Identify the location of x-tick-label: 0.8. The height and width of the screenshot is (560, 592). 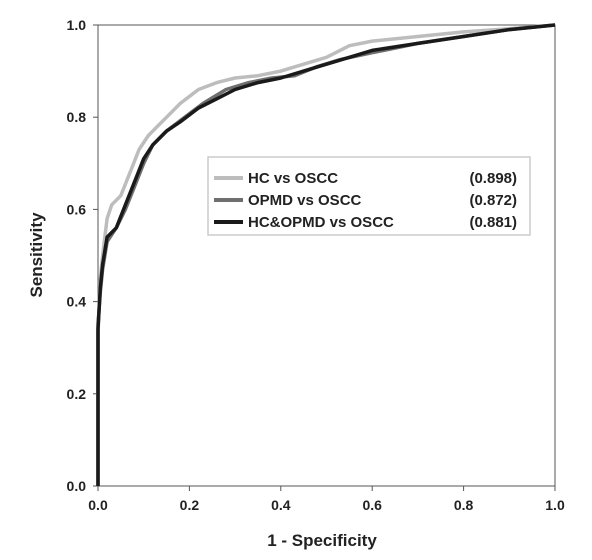
(464, 505).